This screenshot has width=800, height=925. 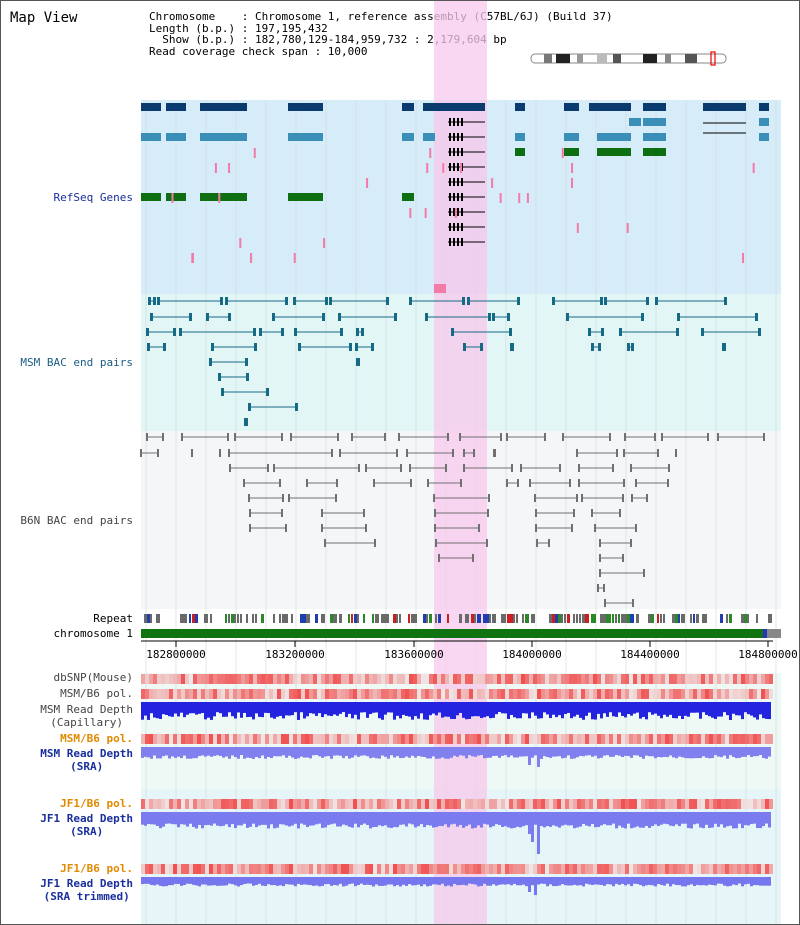 I want to click on label-msm-bac: MSM BAC end pairs, so click(x=76, y=362).